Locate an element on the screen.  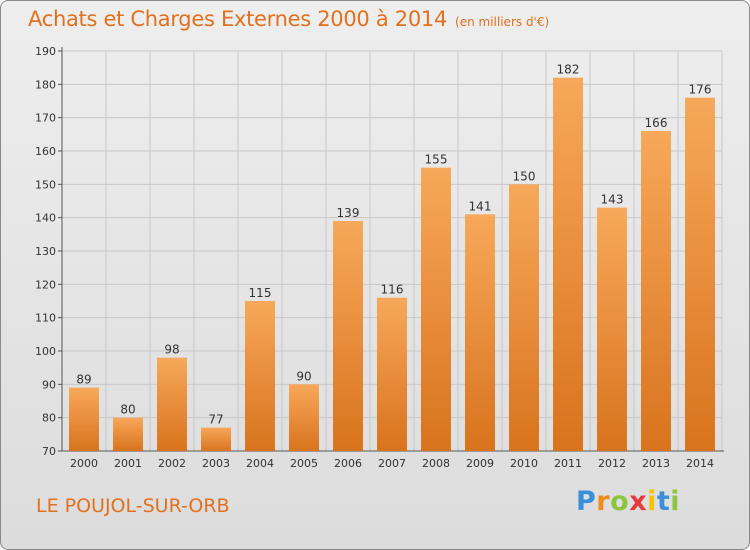
y-tick-label: 140 is located at coordinates (45, 218).